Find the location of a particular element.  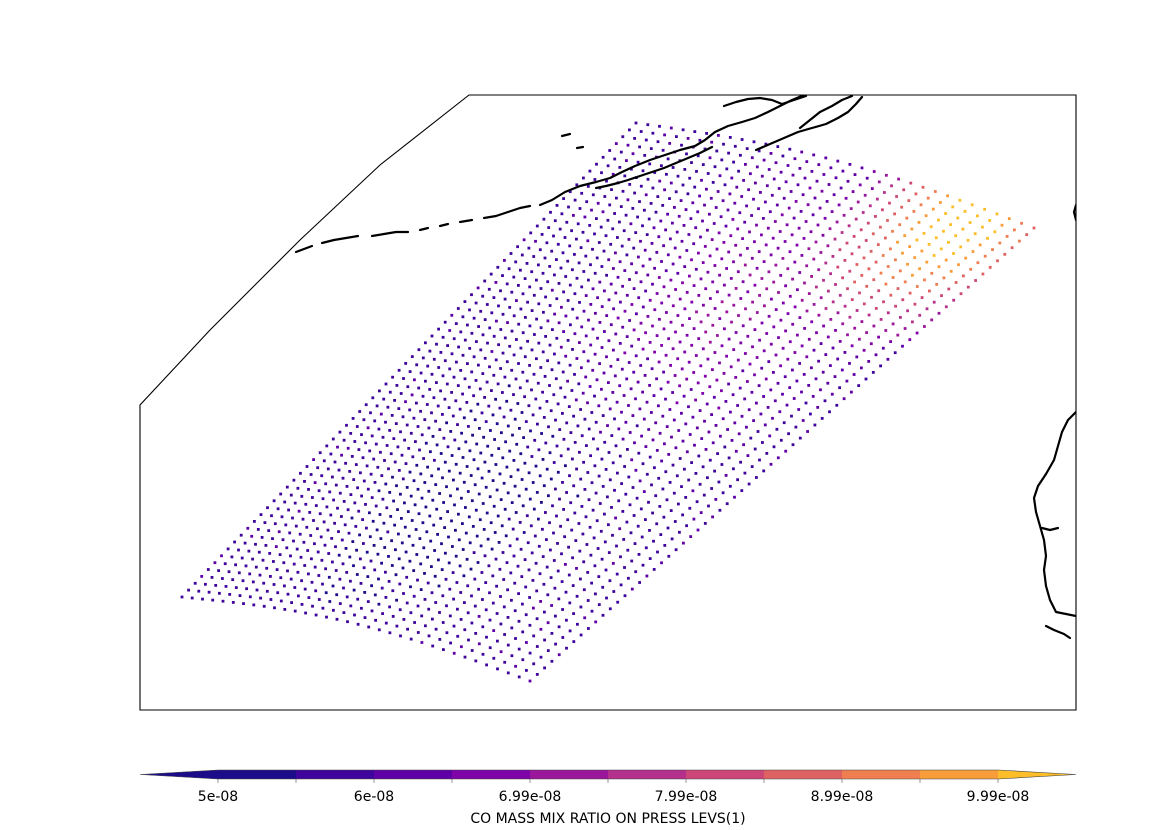

colorbar-tick-label: 6.99e-08 is located at coordinates (530, 797).